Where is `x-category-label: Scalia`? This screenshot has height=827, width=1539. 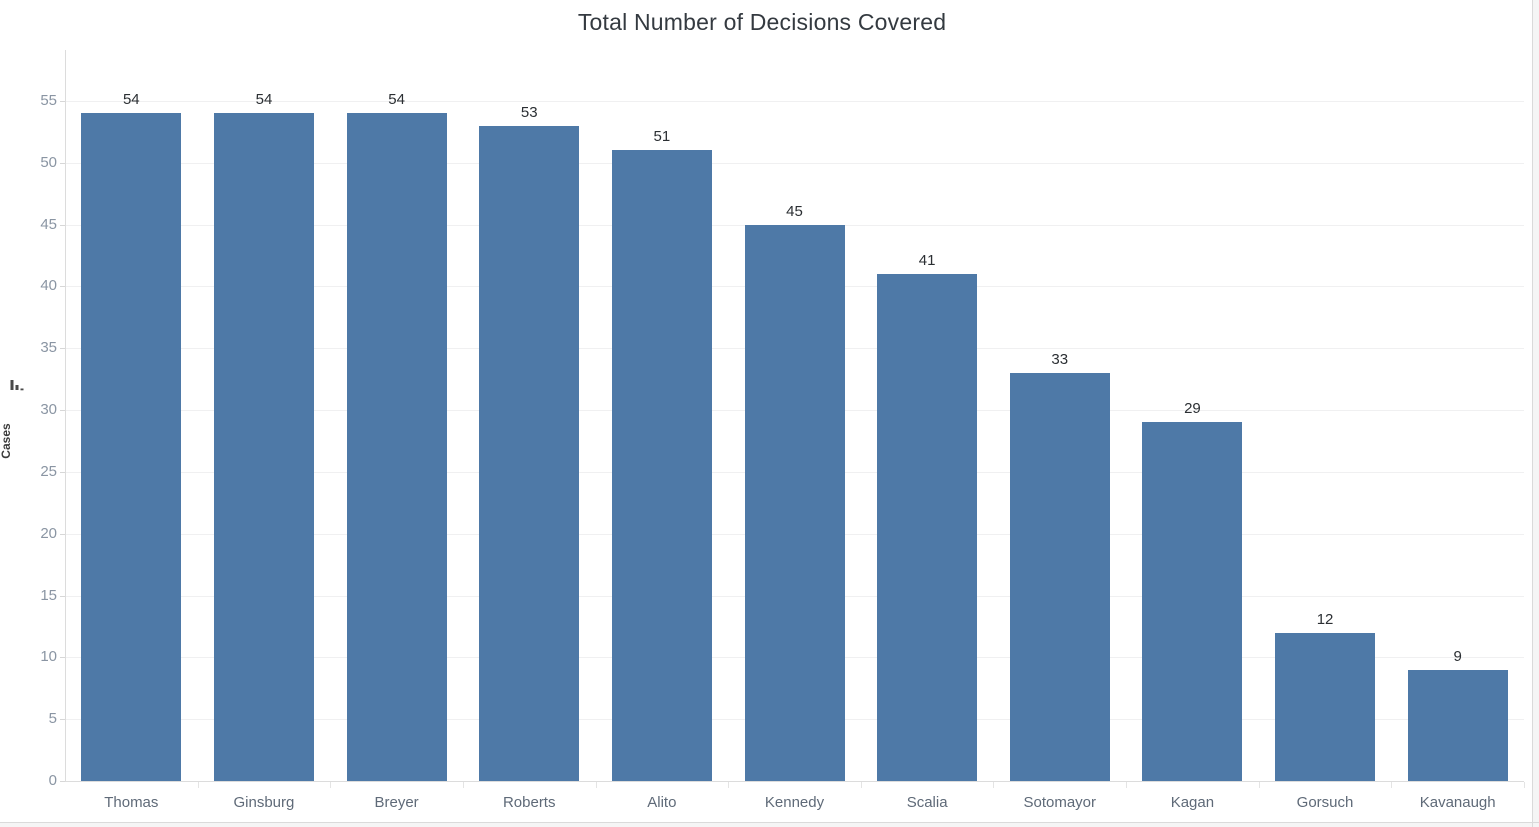 x-category-label: Scalia is located at coordinates (927, 802).